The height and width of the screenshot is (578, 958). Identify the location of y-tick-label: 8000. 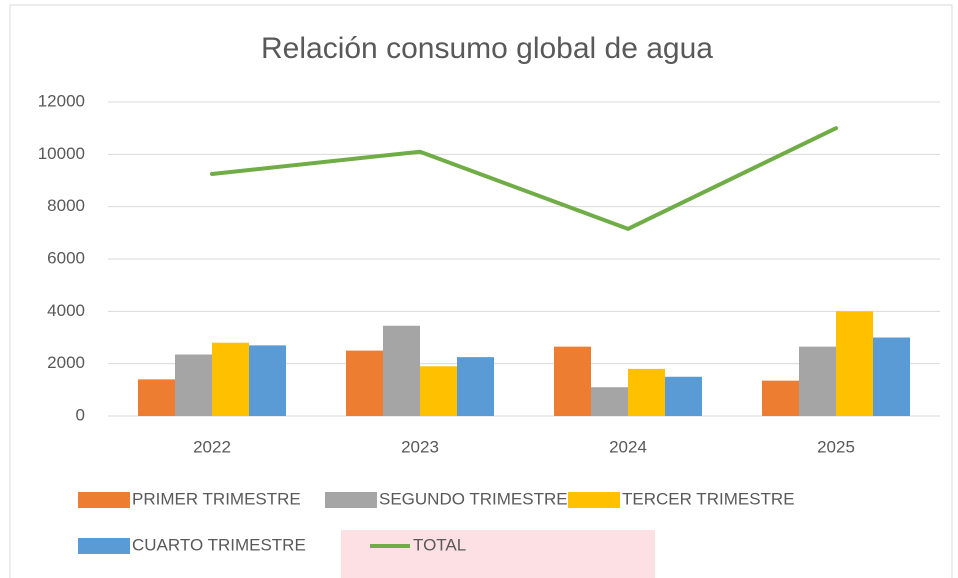
(66, 205).